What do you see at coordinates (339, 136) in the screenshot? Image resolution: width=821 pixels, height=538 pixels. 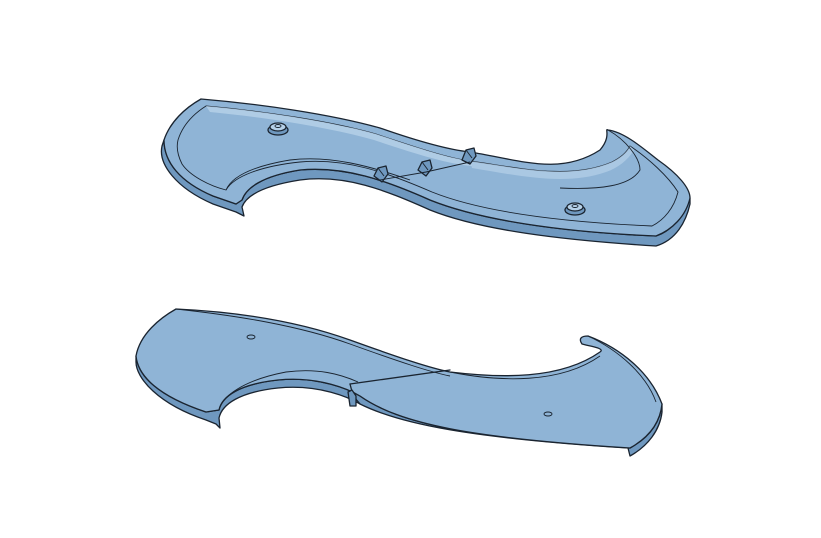 I see `tray-inner-rim-wall` at bounding box center [339, 136].